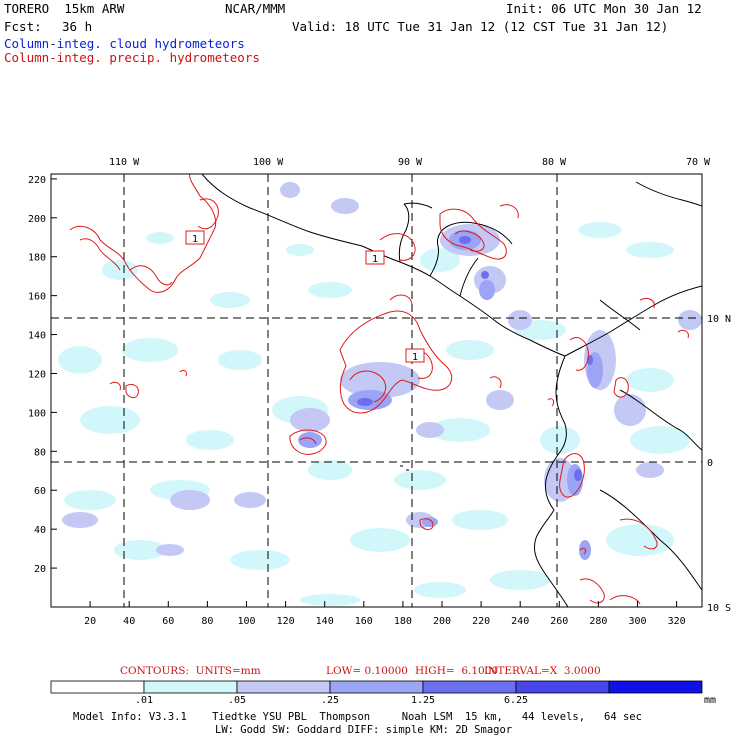  What do you see at coordinates (286, 621) in the screenshot?
I see `x-tick-label: 120` at bounding box center [286, 621].